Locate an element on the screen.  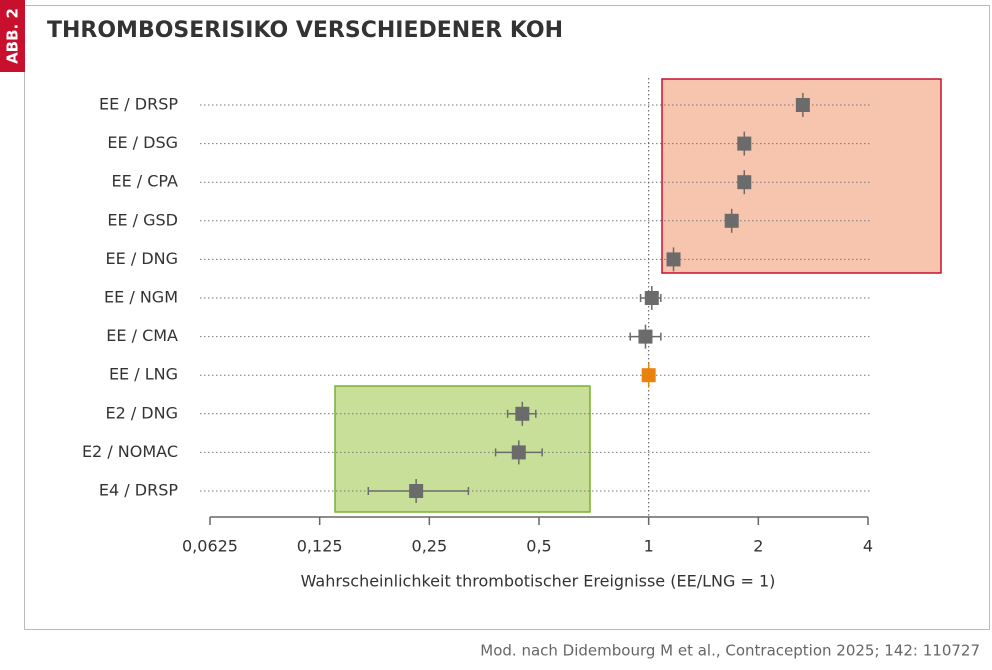
category-label: EE / LNG is located at coordinates (143, 374).